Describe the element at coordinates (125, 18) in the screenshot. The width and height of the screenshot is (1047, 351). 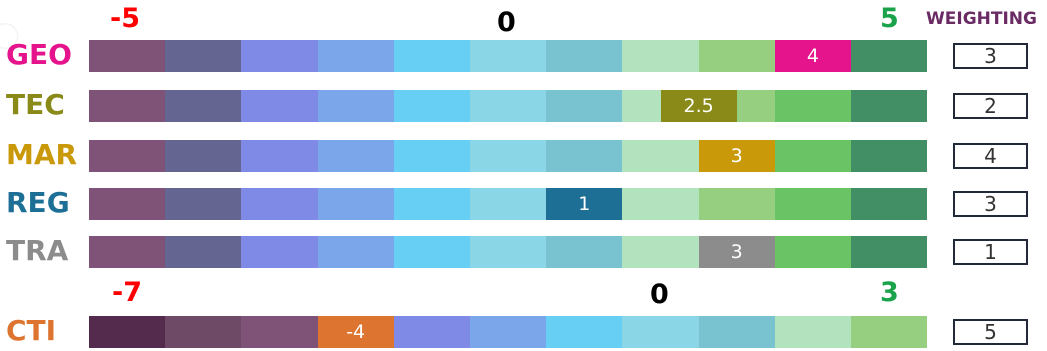
I see `scale-min-label: -5` at that location.